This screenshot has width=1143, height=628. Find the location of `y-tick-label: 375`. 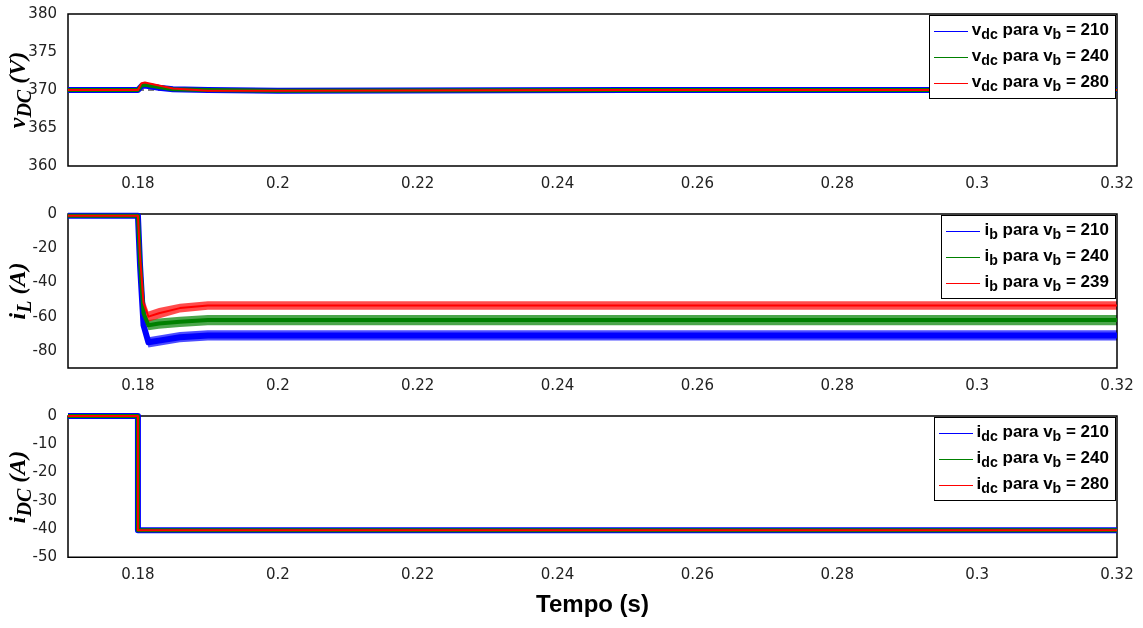

y-tick-label: 375 is located at coordinates (42, 50).